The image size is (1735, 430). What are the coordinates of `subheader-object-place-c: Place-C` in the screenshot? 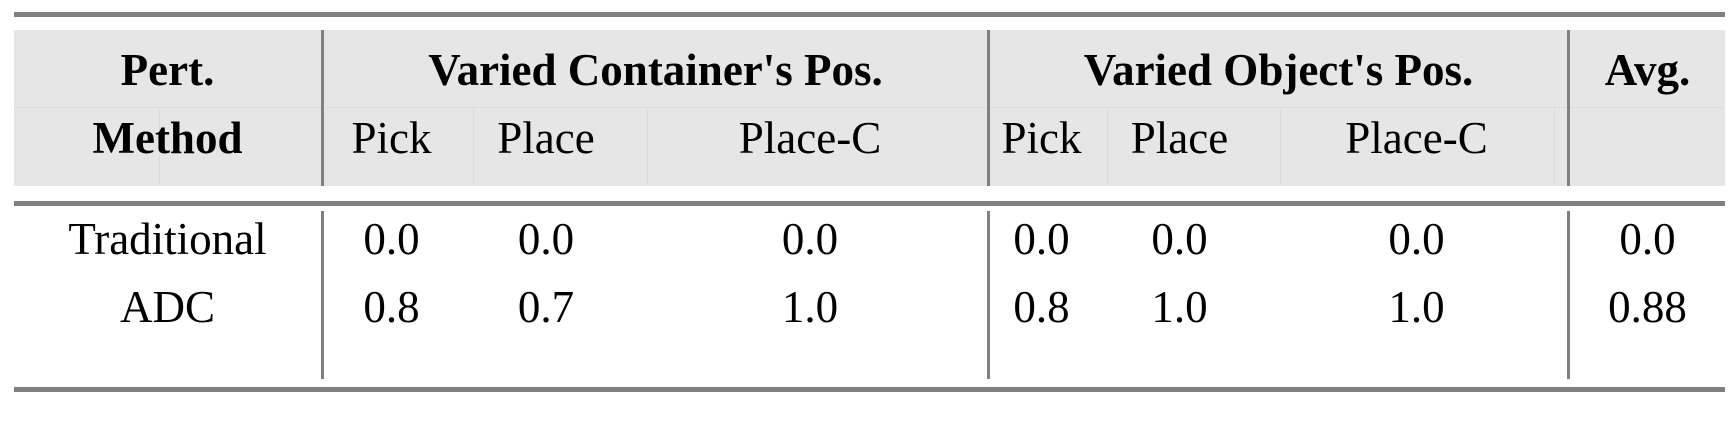 It's located at (1416, 138).